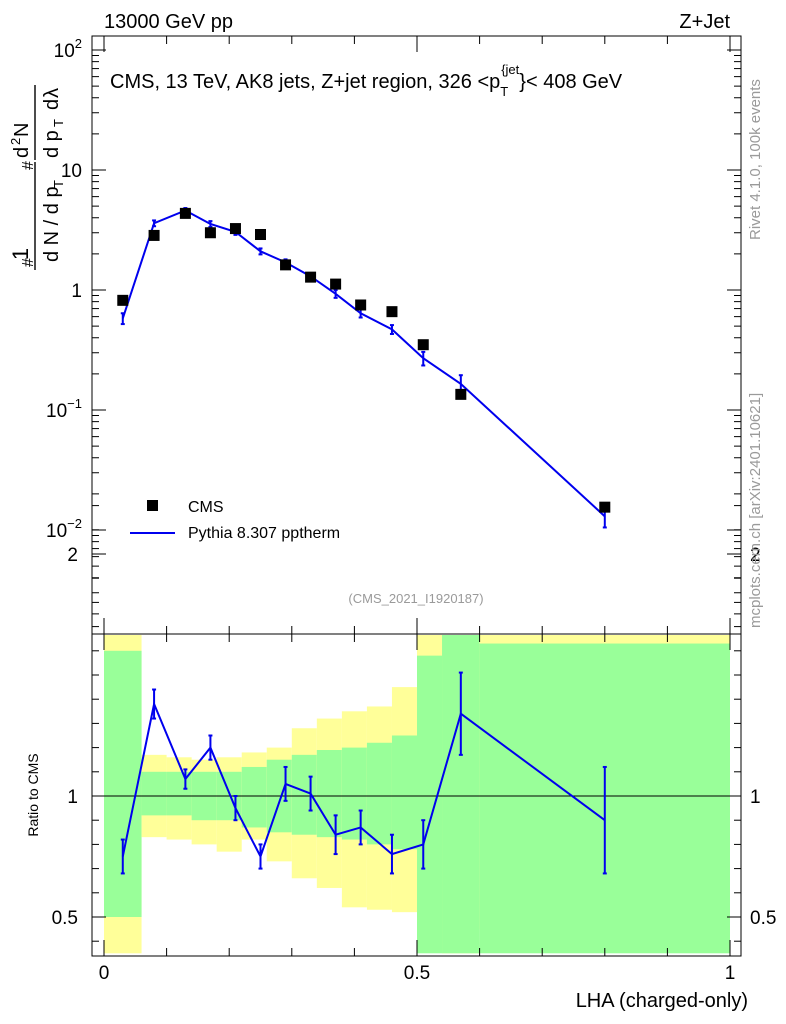  Describe the element at coordinates (52, 224) in the screenshot. I see `svg-text: d N / d p` at that location.